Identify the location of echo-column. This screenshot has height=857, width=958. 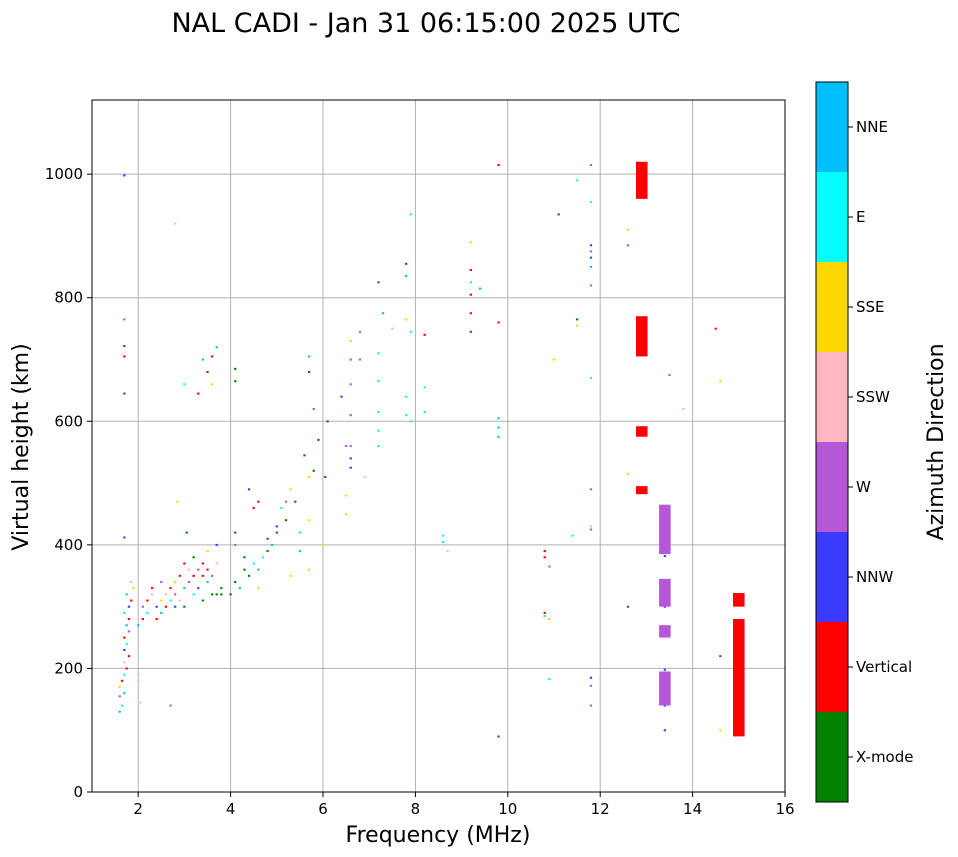
(739, 678).